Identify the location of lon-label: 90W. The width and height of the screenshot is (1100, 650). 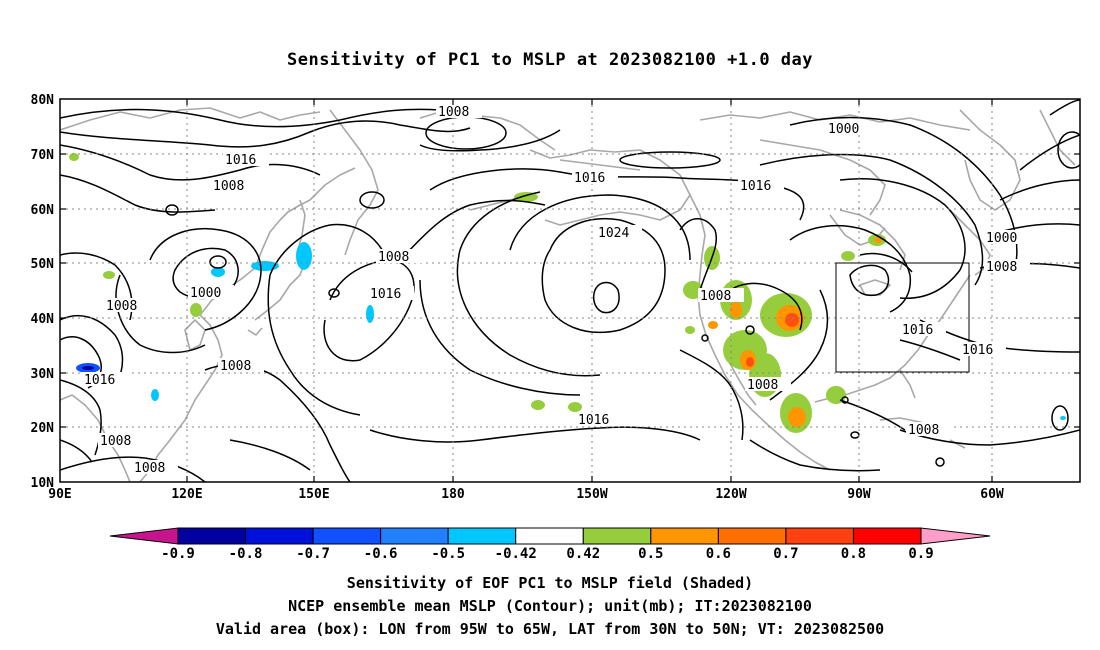
(859, 494).